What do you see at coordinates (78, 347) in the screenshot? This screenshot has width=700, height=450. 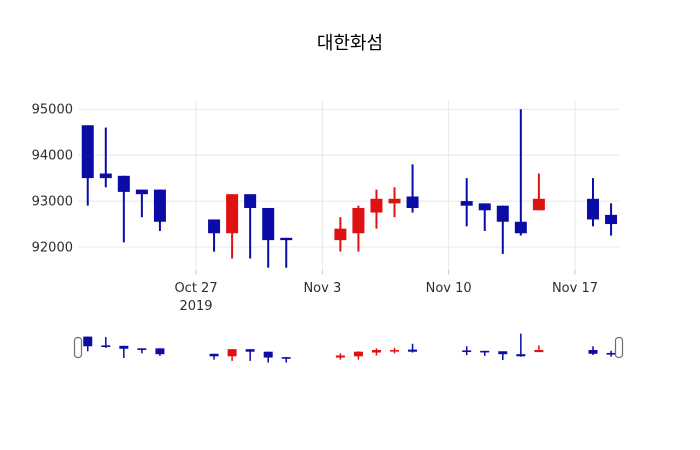 I see `rangeslider-left-handle` at bounding box center [78, 347].